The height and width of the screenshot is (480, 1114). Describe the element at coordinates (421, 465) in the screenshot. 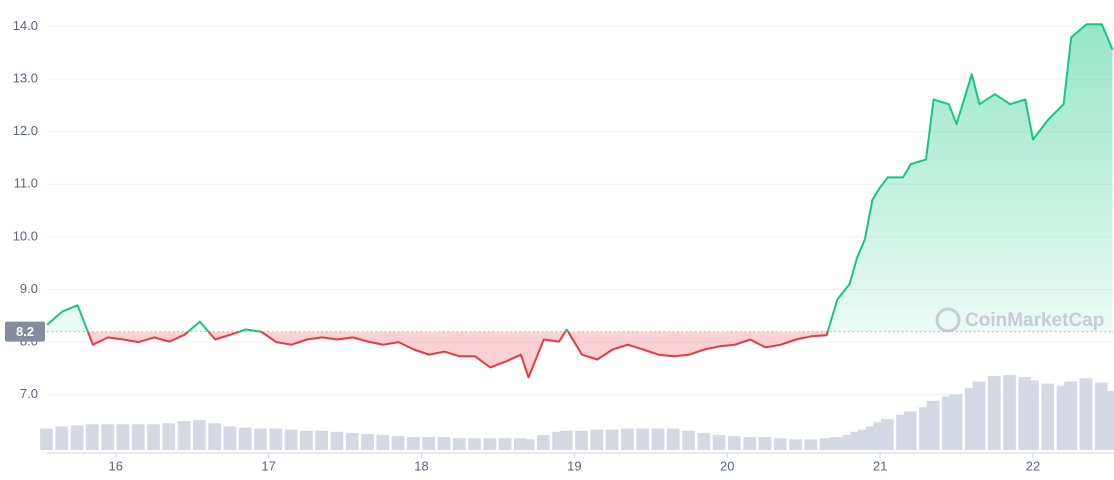

I see `x-tick-label: 18` at that location.